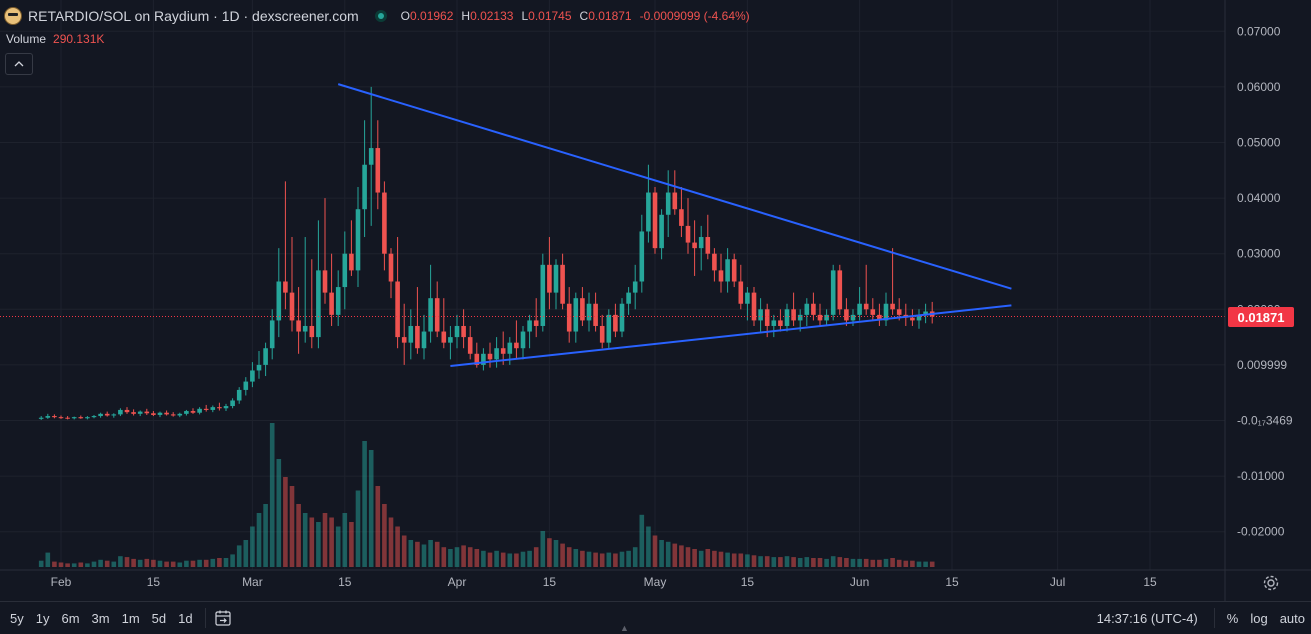  Describe the element at coordinates (1232, 618) in the screenshot. I see `percent-scale-button: %` at that location.